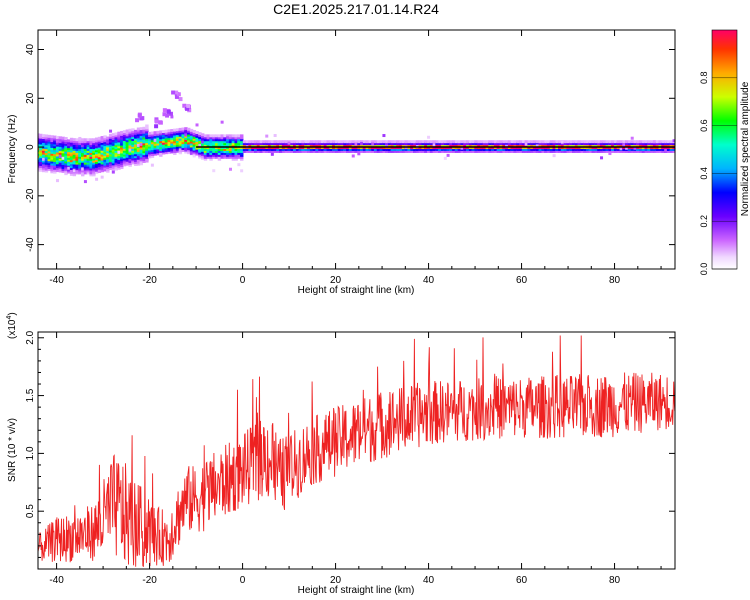 The height and width of the screenshot is (600, 750). Describe the element at coordinates (522, 280) in the screenshot. I see `x-tick-label: 60` at that location.